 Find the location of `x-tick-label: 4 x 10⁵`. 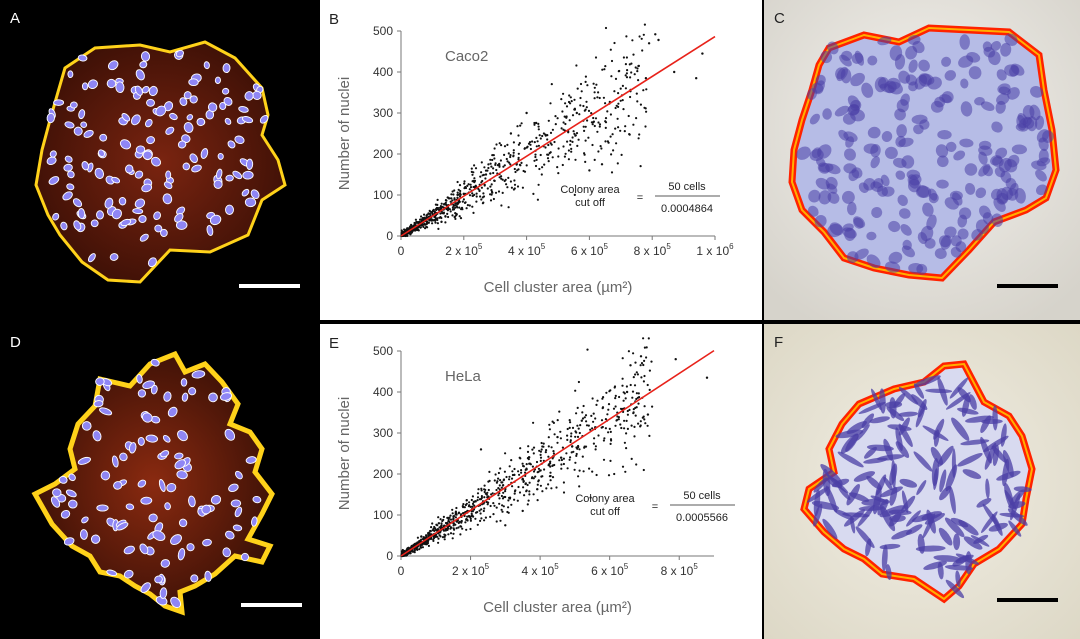

x-tick-label: 4 x 10⁵ is located at coordinates (527, 250).